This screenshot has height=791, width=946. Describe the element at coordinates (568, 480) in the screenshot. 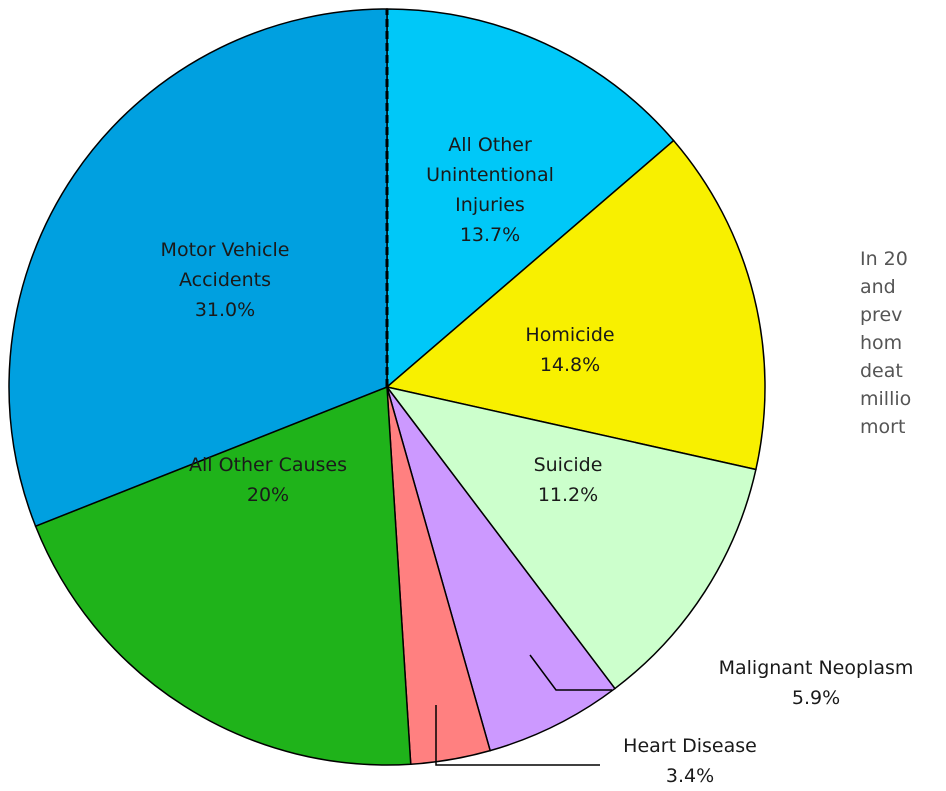

I see `slice-label: Suicide 11.2%` at that location.